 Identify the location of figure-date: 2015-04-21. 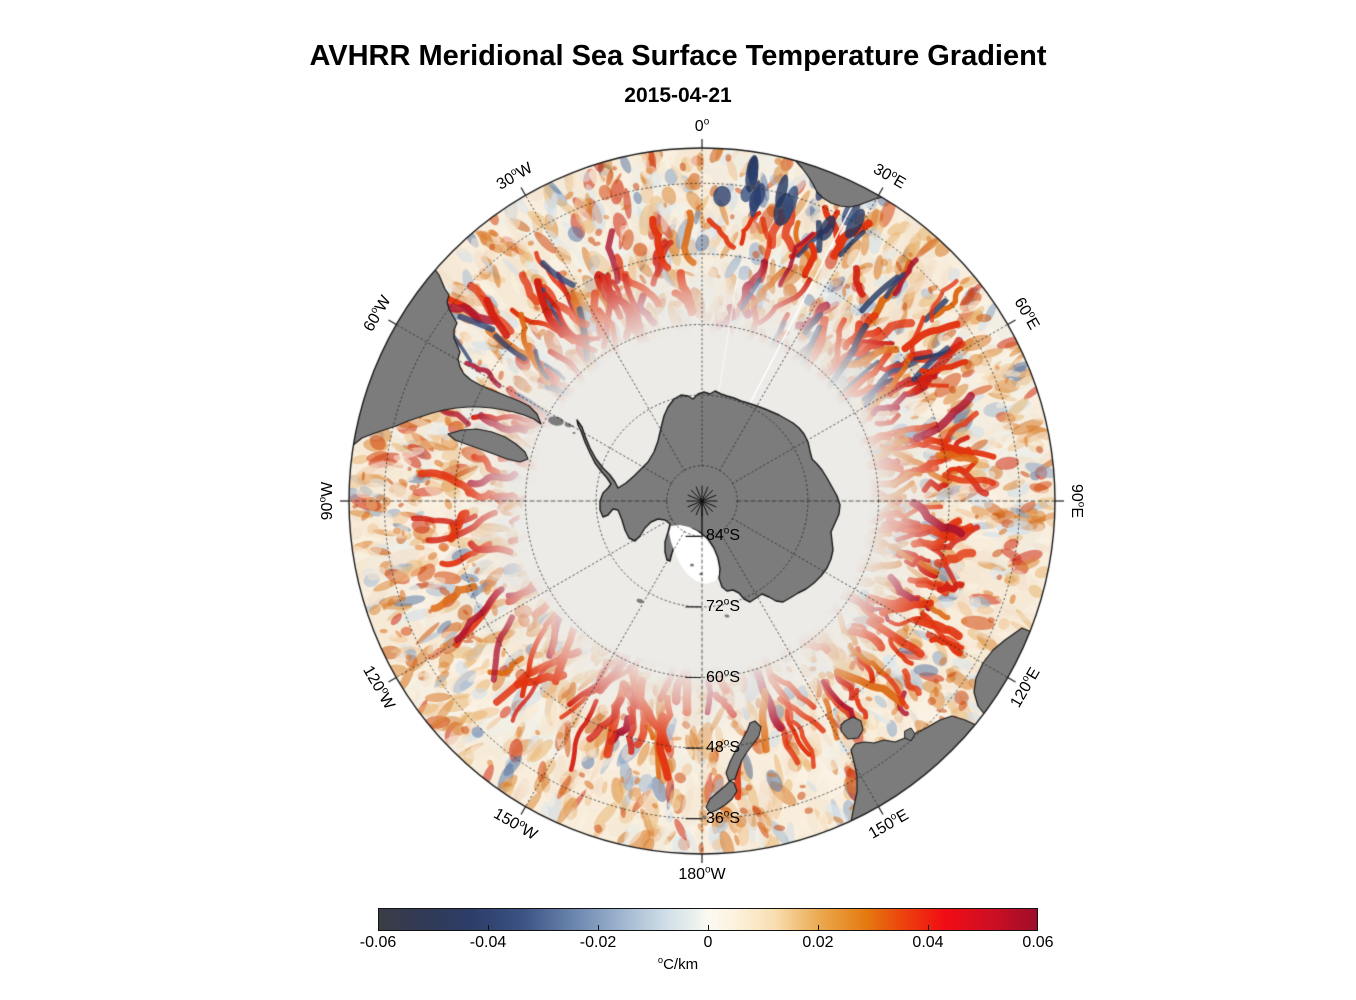
(678, 95).